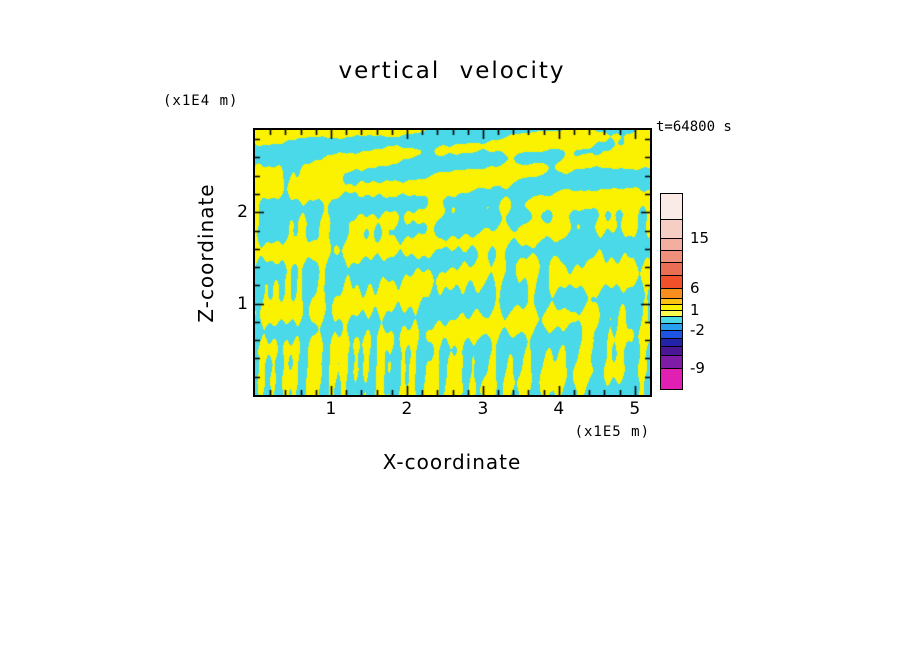 Image resolution: width=904 pixels, height=654 pixels. What do you see at coordinates (452, 462) in the screenshot?
I see `x-axis-label: X-coordinate` at bounding box center [452, 462].